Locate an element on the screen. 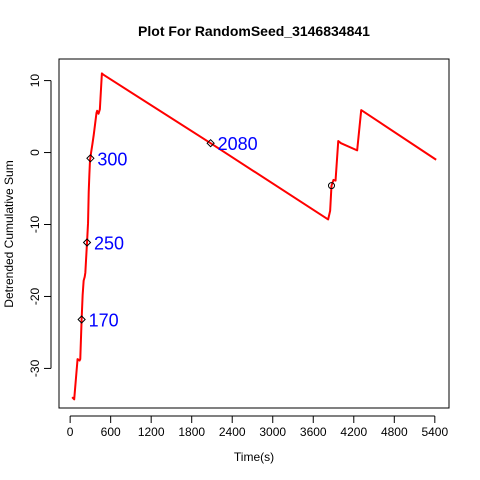 This screenshot has width=480, height=480. y-tick-label: 10 is located at coordinates (35, 81).